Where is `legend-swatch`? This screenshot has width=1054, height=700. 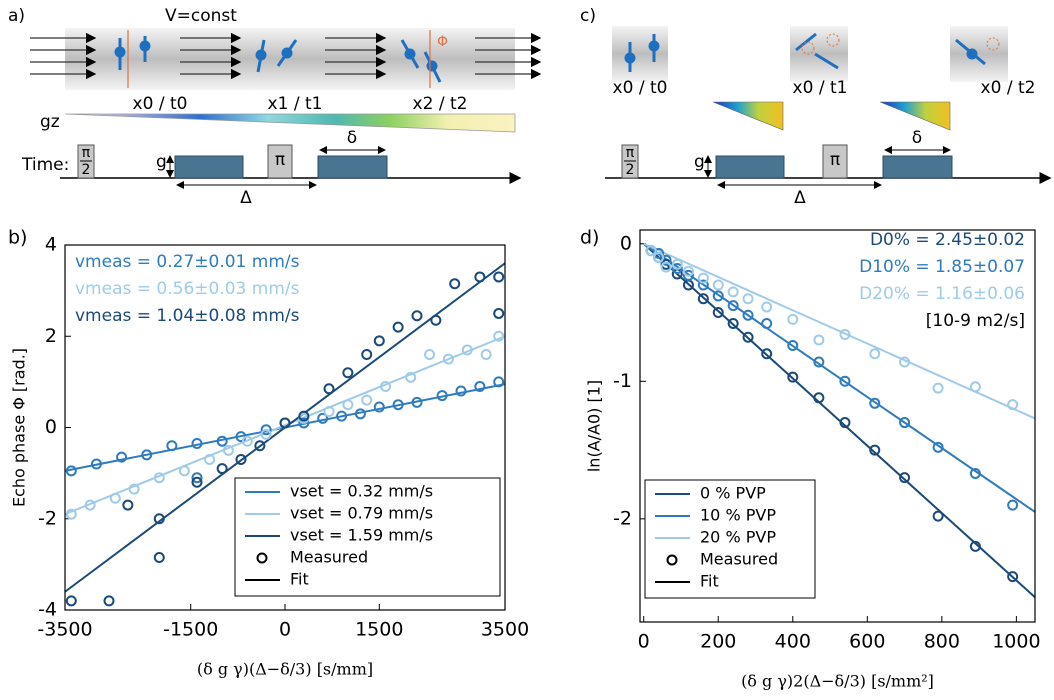 legend-swatch is located at coordinates (262, 558).